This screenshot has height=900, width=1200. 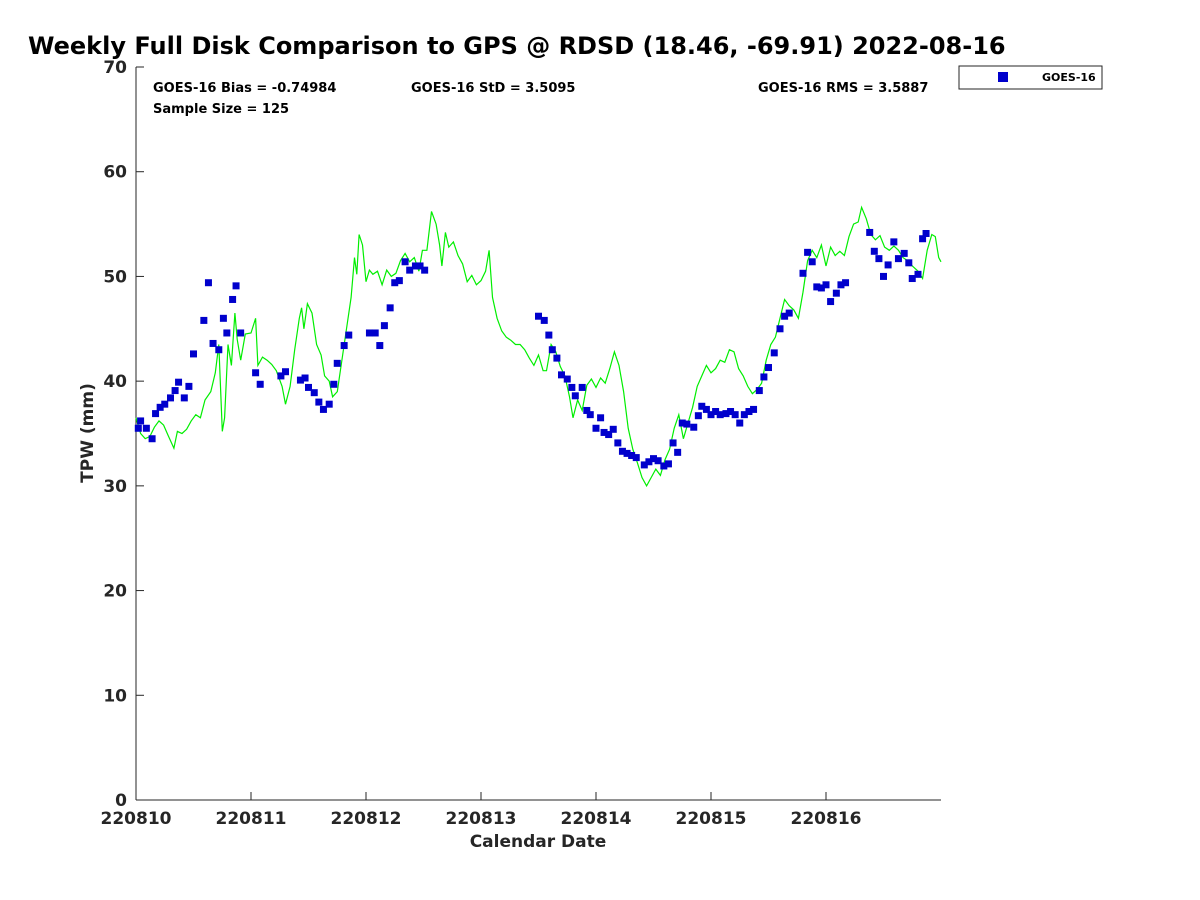 I want to click on x-tick-label: 220815, so click(x=711, y=819).